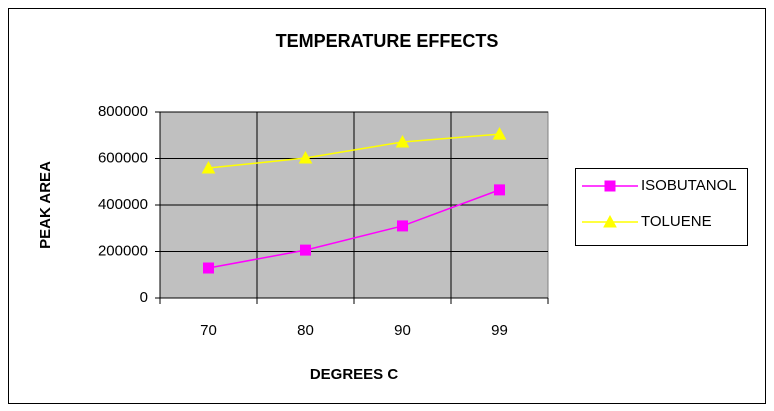 The width and height of the screenshot is (774, 411). Describe the element at coordinates (45, 205) in the screenshot. I see `y-axis-label: PEAK AREA` at that location.